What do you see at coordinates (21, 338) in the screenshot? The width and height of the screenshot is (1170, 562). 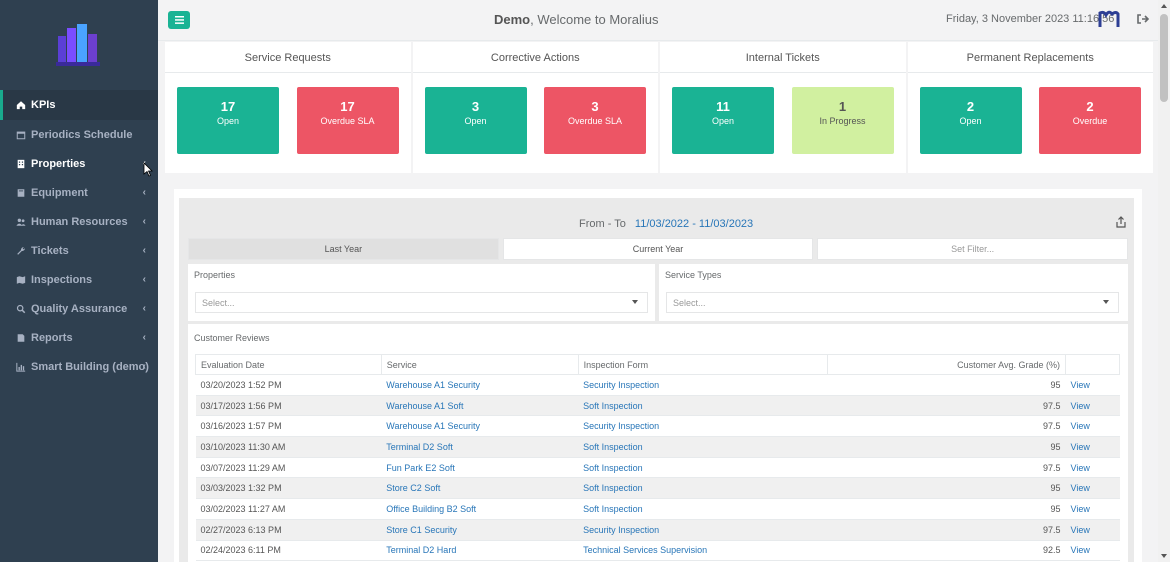 I see `report-icon` at bounding box center [21, 338].